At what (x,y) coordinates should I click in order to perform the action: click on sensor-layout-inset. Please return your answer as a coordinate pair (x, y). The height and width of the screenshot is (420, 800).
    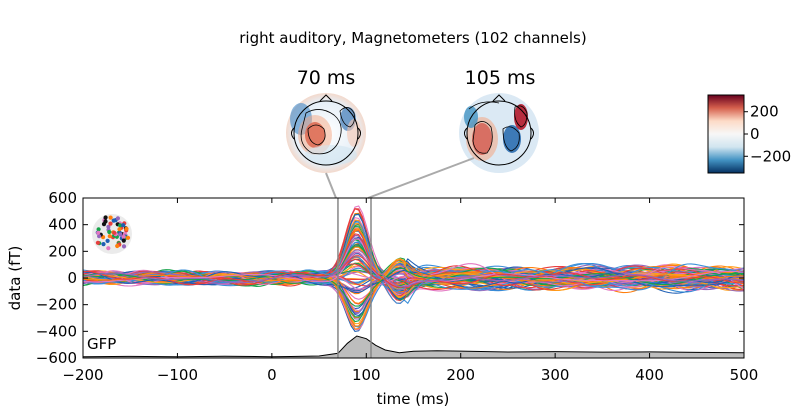
    Looking at the image, I should click on (112, 234).